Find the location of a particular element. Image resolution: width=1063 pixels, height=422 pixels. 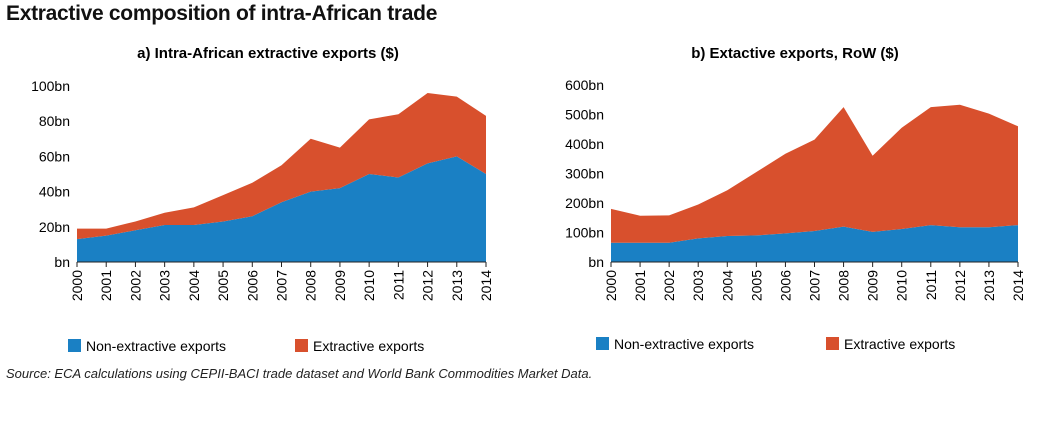

y-tick-label: 500bn is located at coordinates (584, 115).